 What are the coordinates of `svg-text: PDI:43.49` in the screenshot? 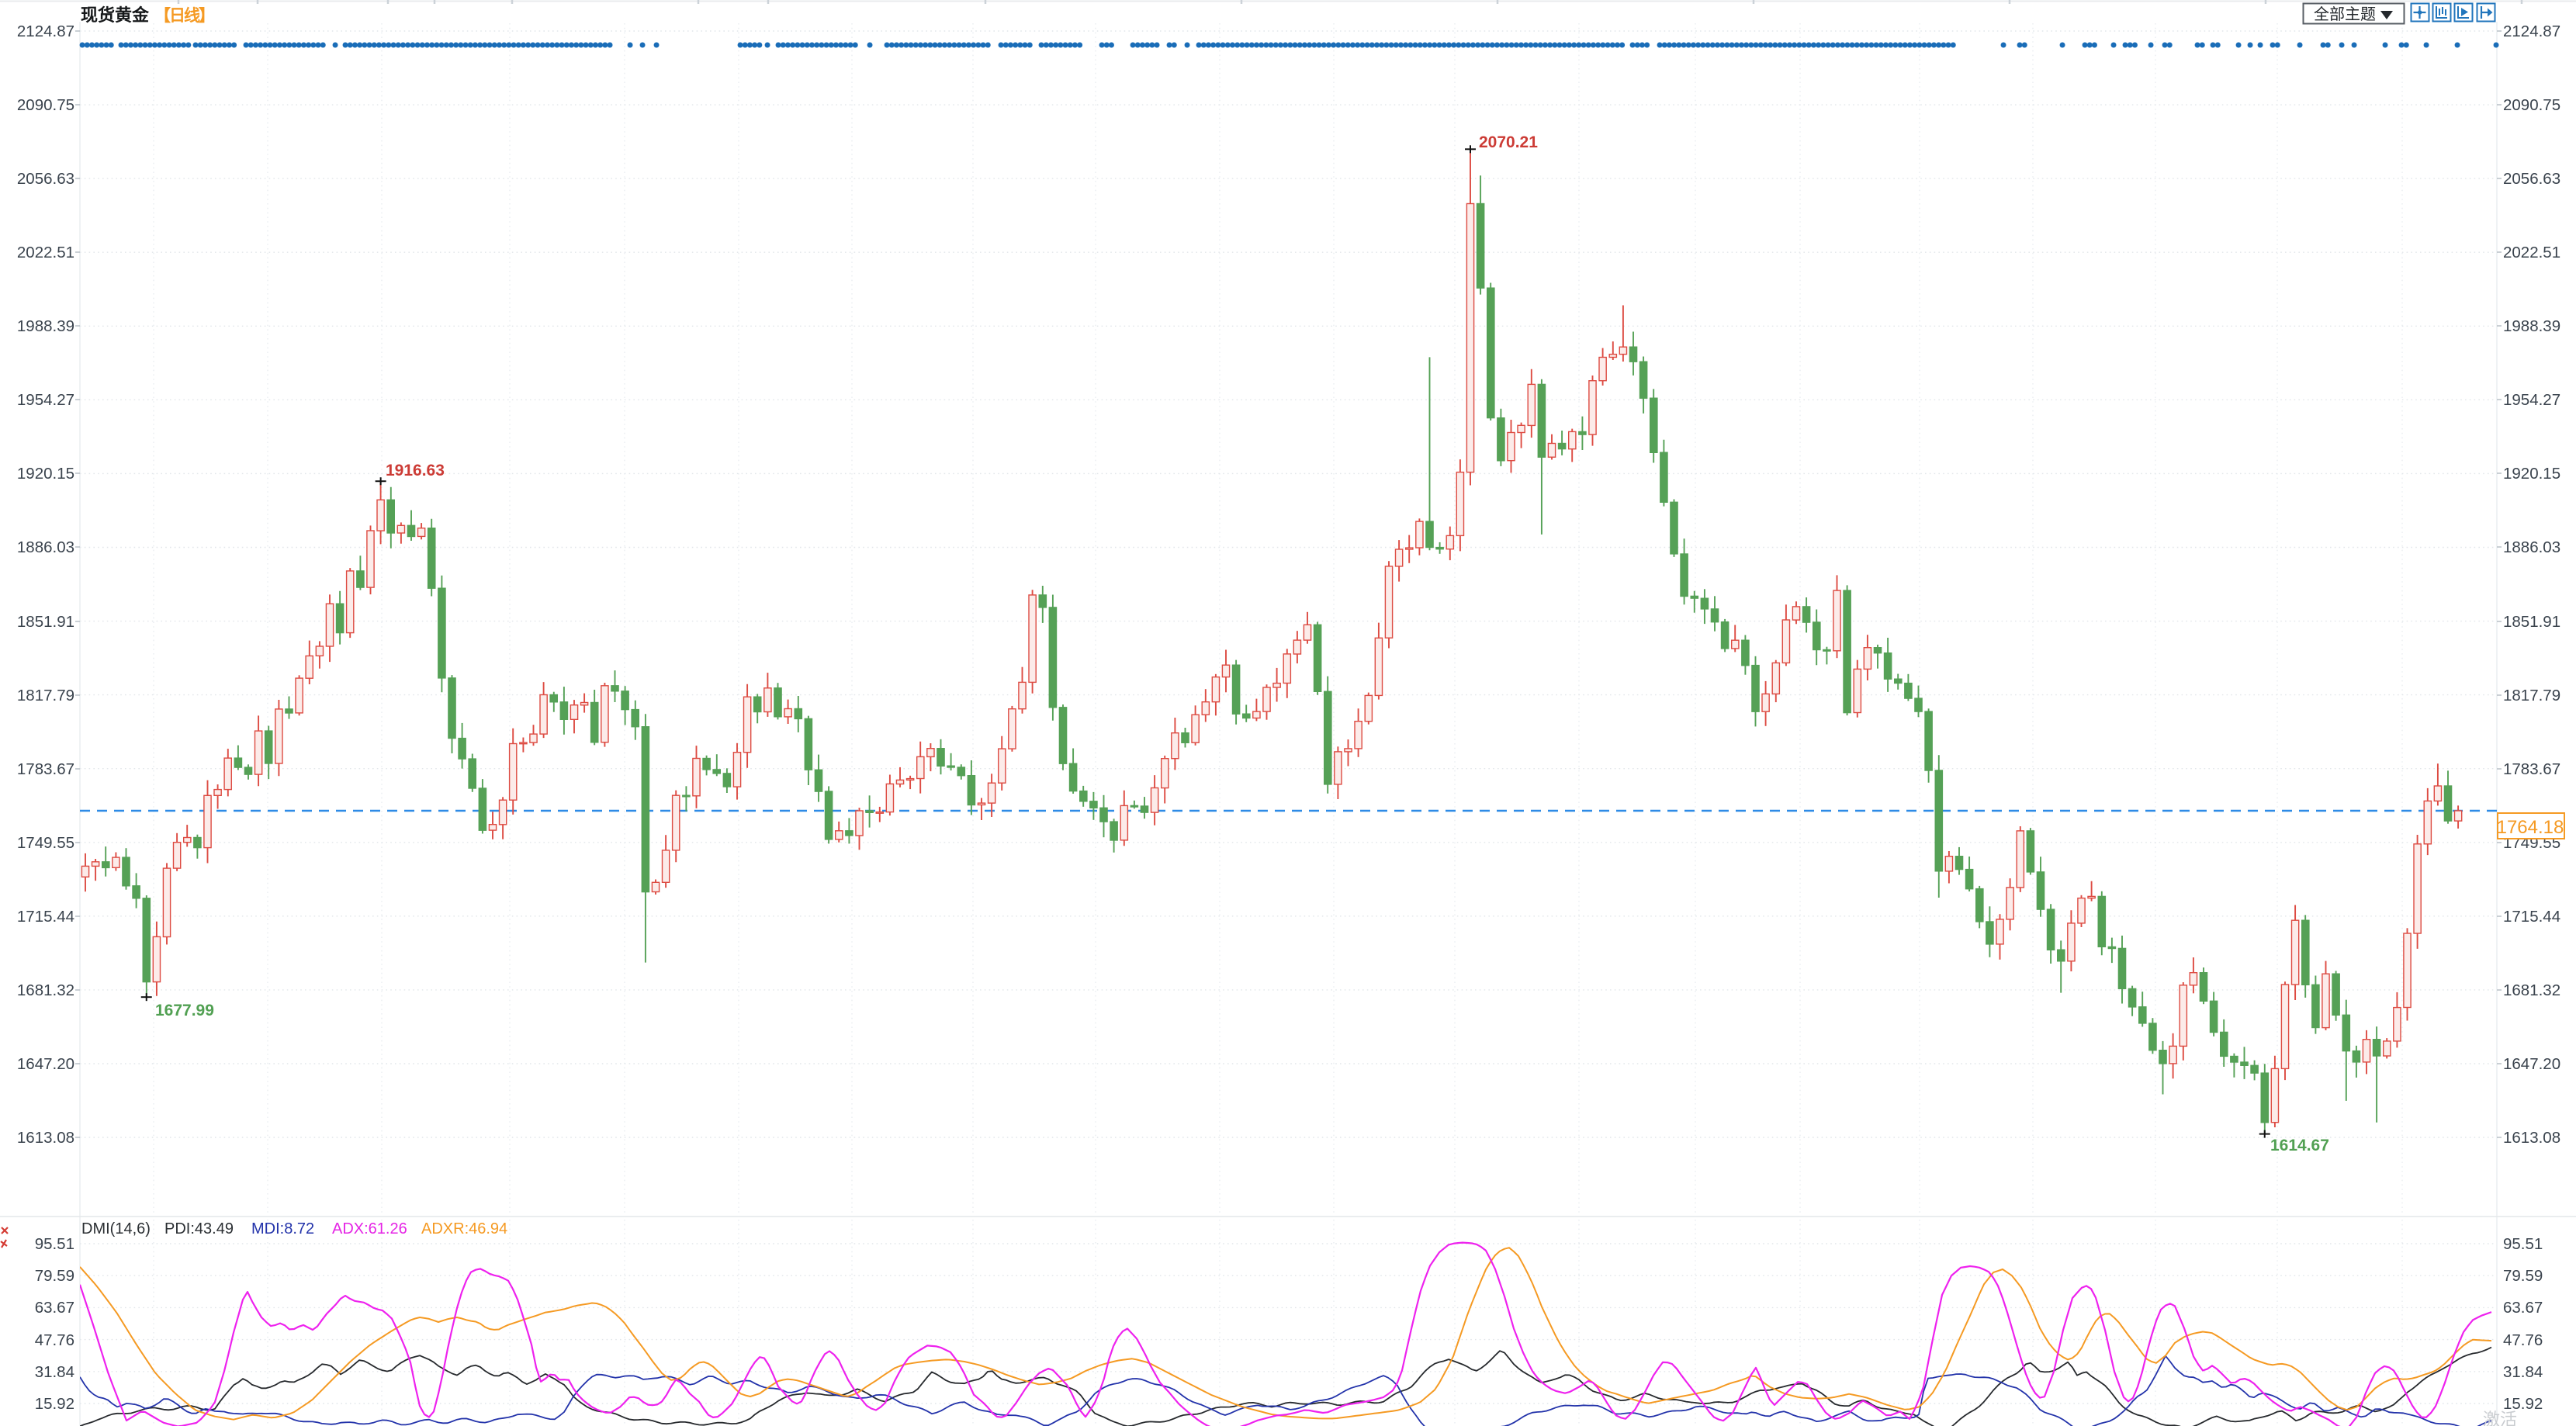 It's located at (199, 1228).